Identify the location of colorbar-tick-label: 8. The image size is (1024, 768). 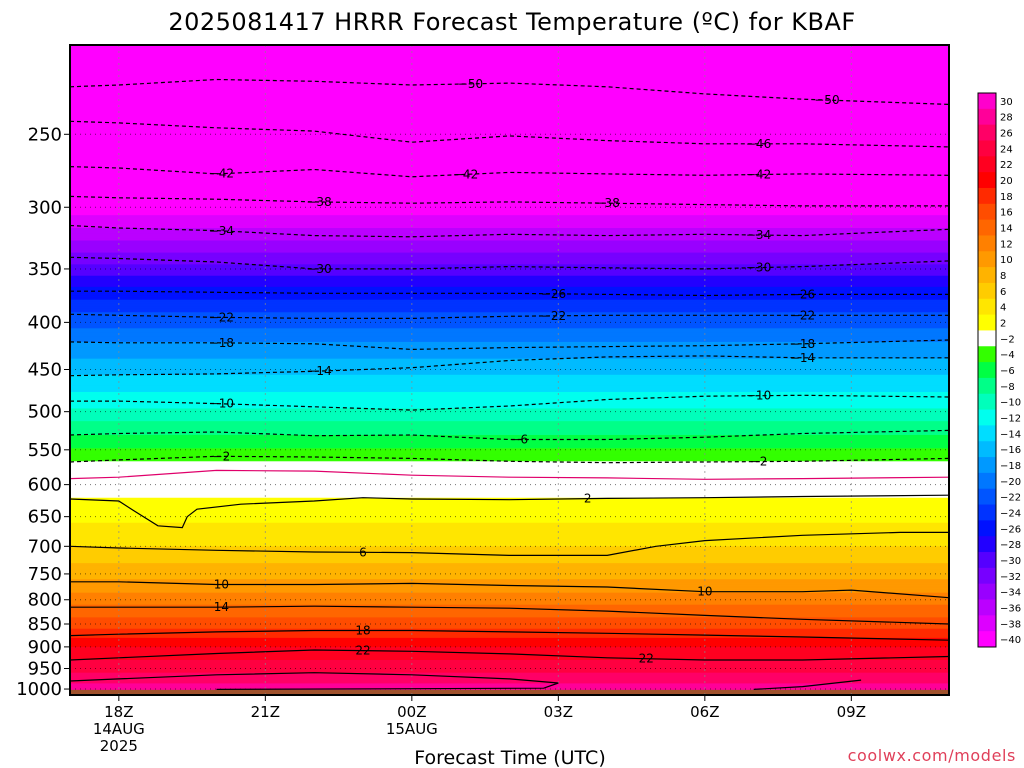
(1003, 276).